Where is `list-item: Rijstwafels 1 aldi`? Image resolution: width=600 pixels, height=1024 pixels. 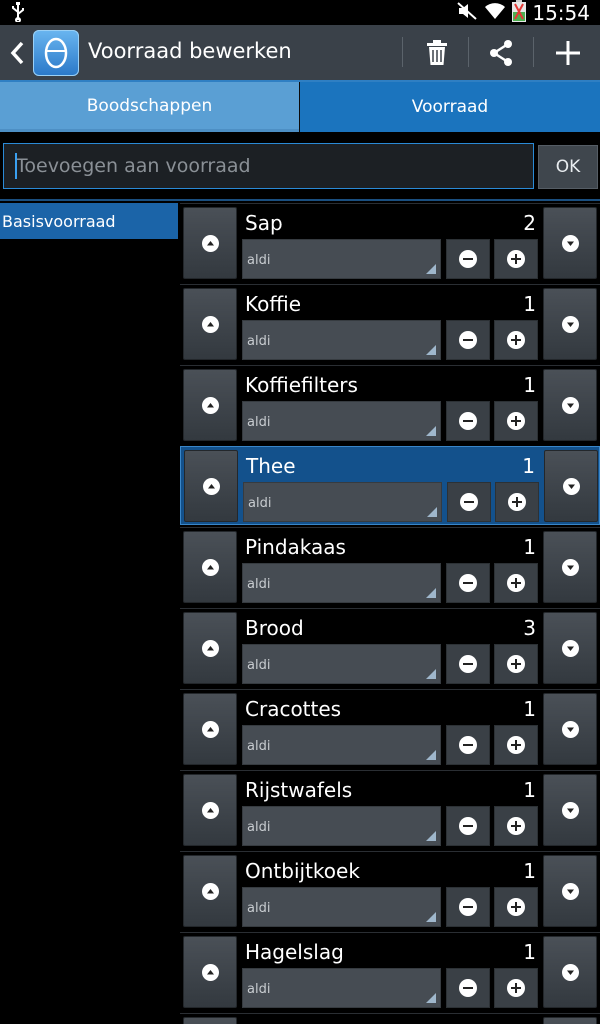
list-item: Rijstwafels 1 aldi is located at coordinates (390, 809).